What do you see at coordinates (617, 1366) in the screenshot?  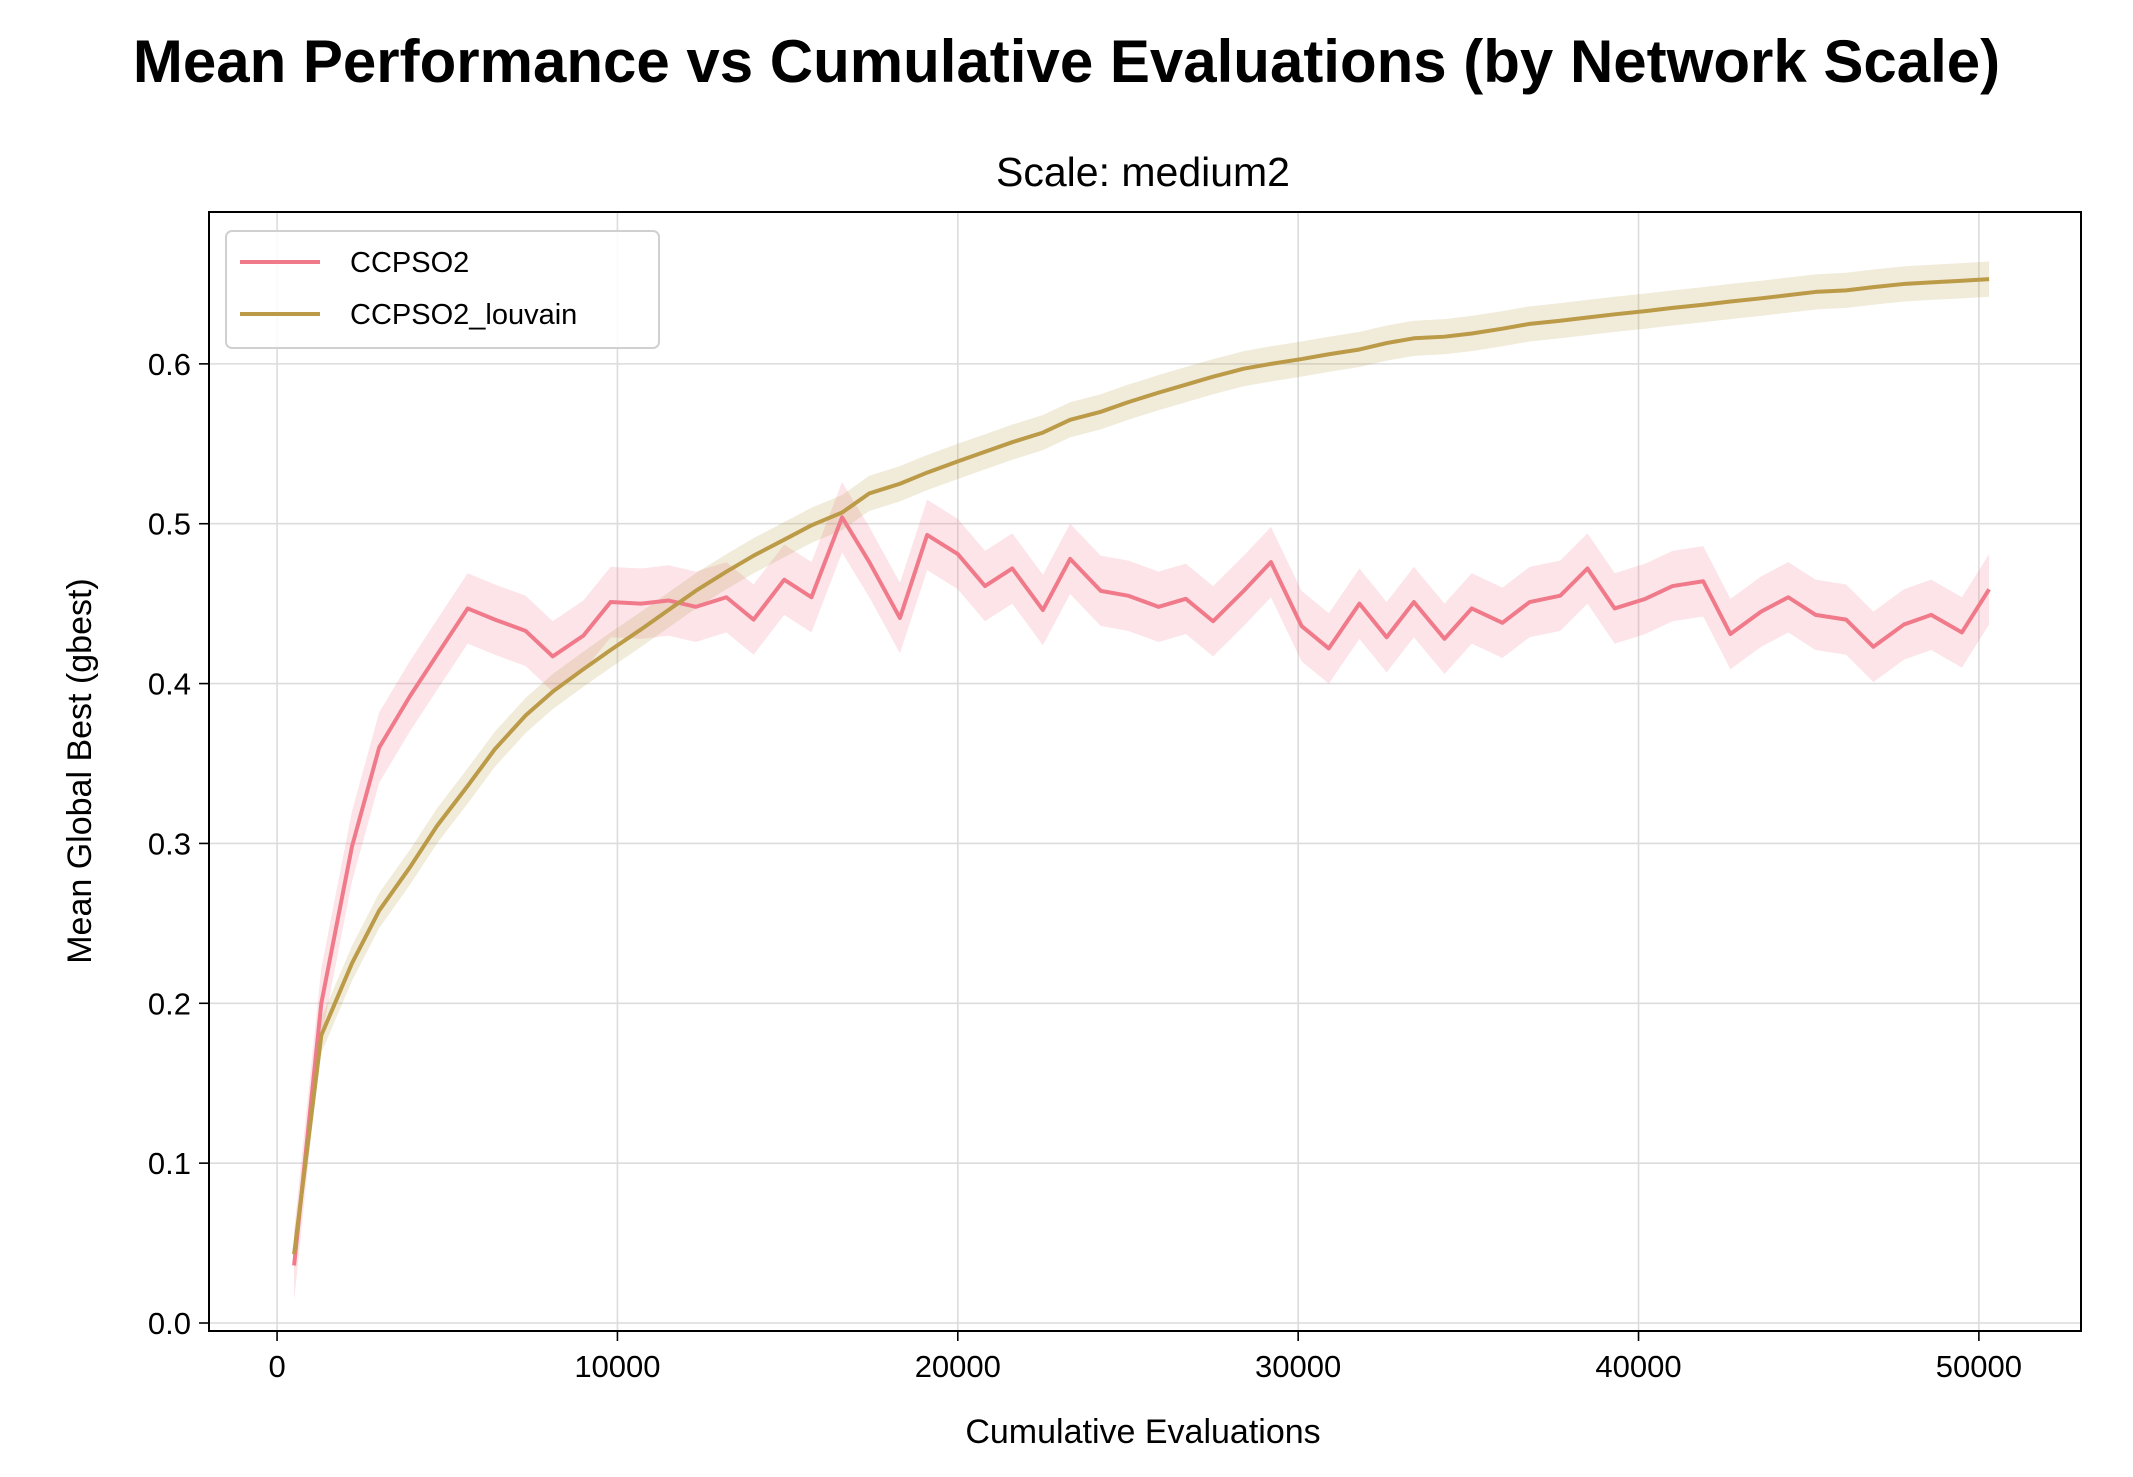 I see `x-tick-label: 10000` at bounding box center [617, 1366].